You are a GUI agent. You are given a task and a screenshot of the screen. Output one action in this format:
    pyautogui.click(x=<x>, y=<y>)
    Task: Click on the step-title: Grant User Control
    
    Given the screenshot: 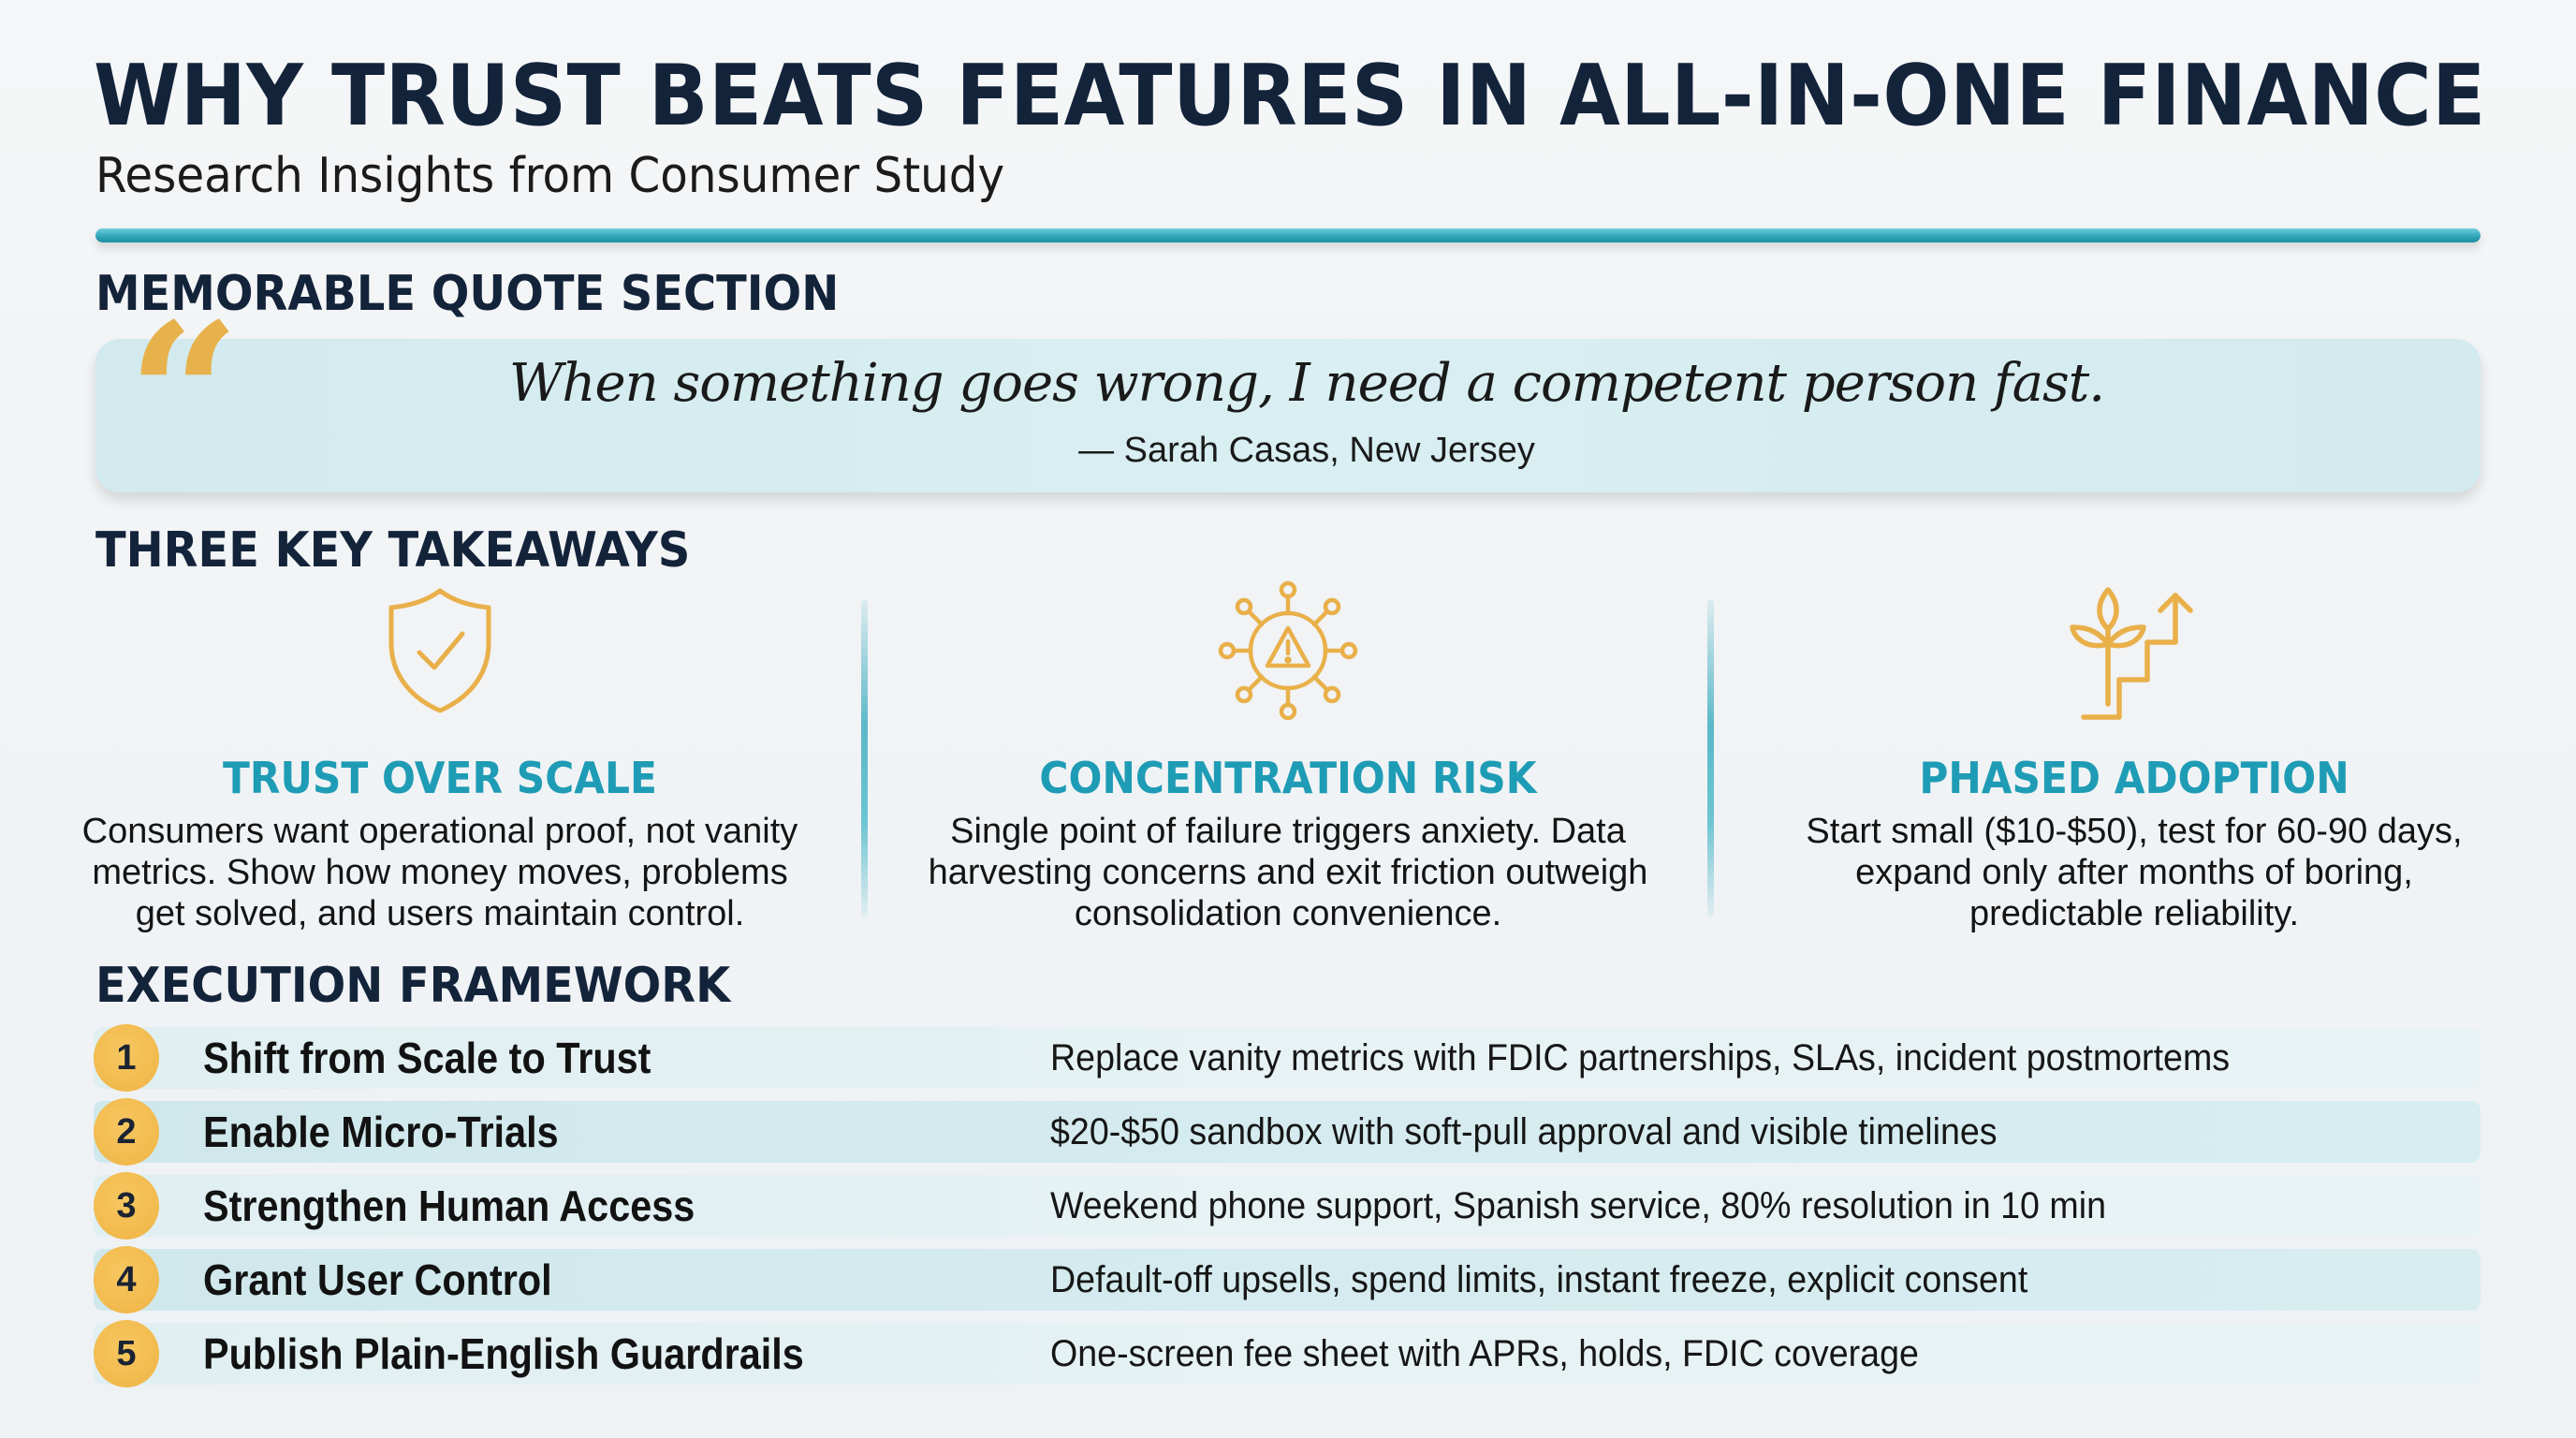 What is the action you would take?
    pyautogui.click(x=377, y=1279)
    